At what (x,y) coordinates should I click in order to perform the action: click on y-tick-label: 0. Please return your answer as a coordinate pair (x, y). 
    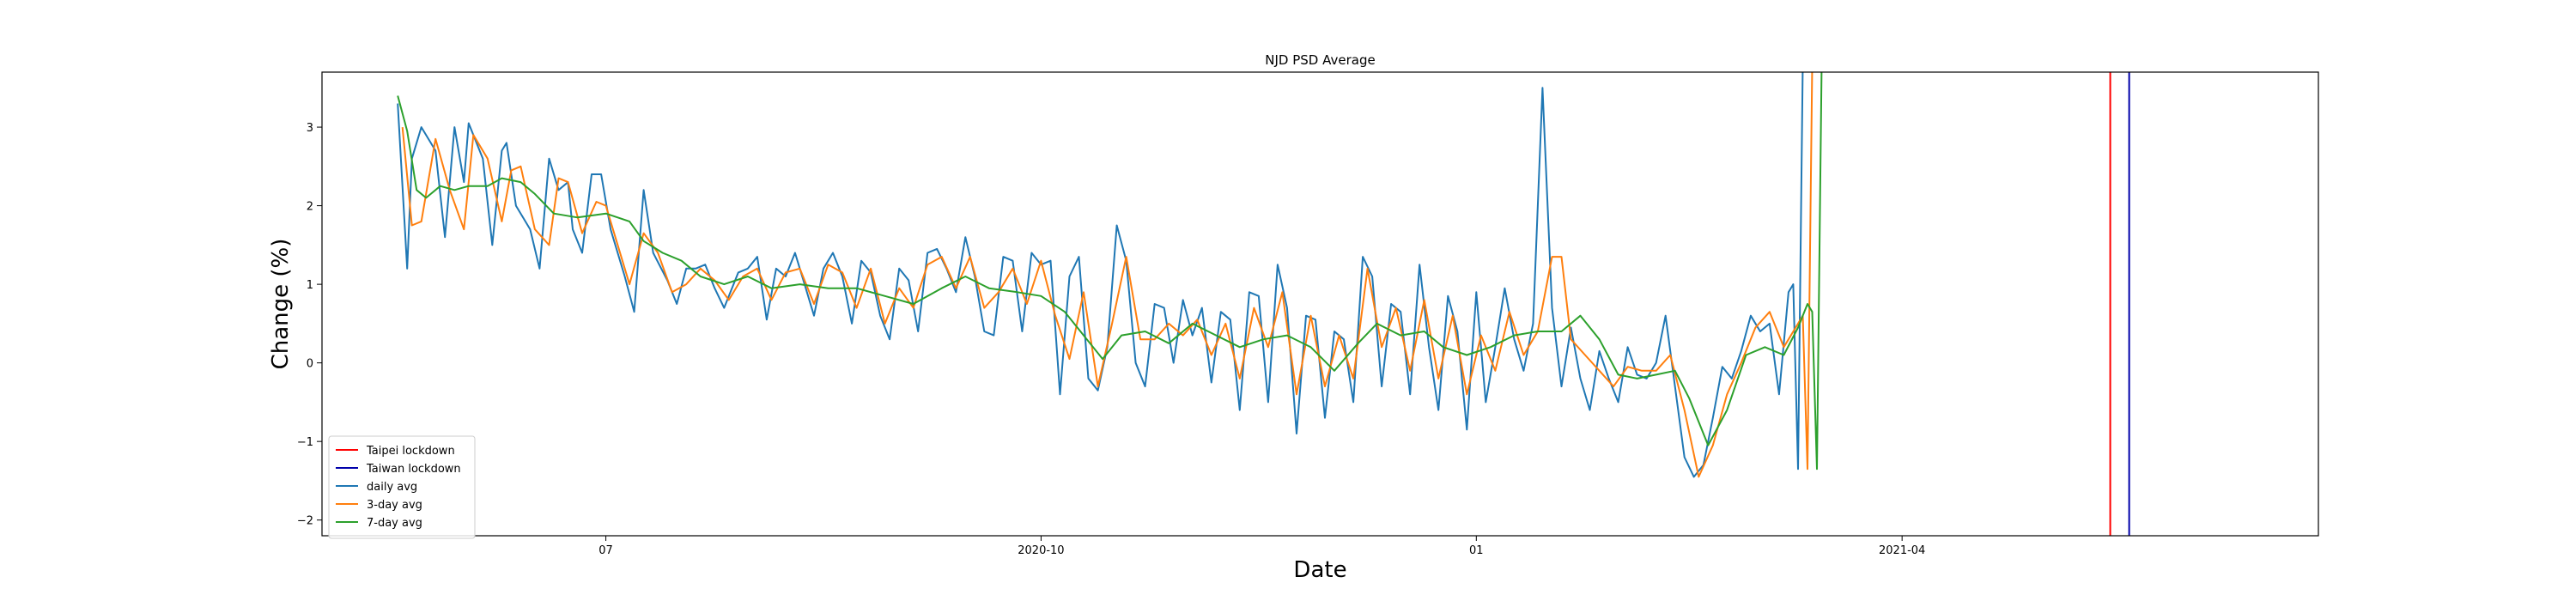
    Looking at the image, I should click on (310, 364).